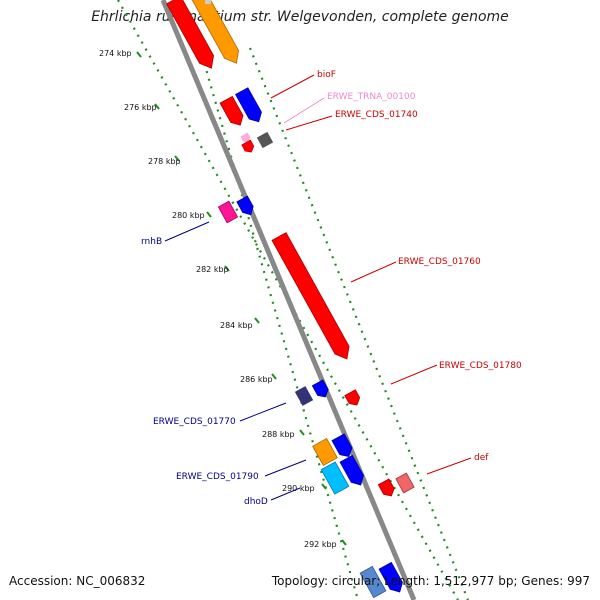  What do you see at coordinates (320, 544) in the screenshot?
I see `tick-label-292: 292 kbp` at bounding box center [320, 544].